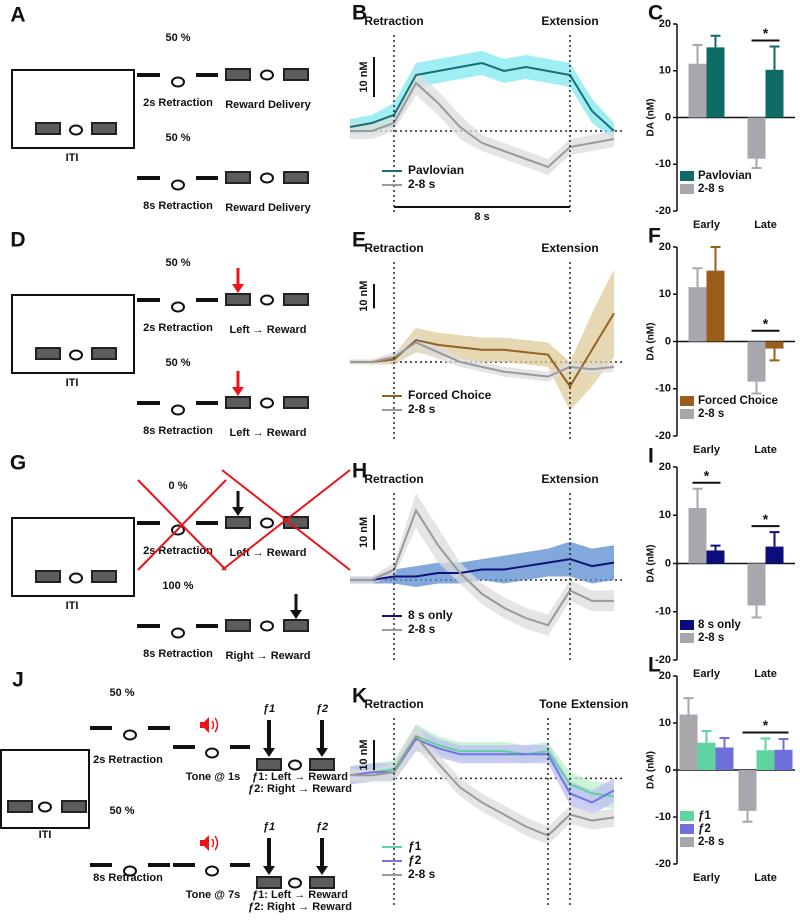  Describe the element at coordinates (178, 328) in the screenshot. I see `retraction-label: 2s Retraction` at that location.